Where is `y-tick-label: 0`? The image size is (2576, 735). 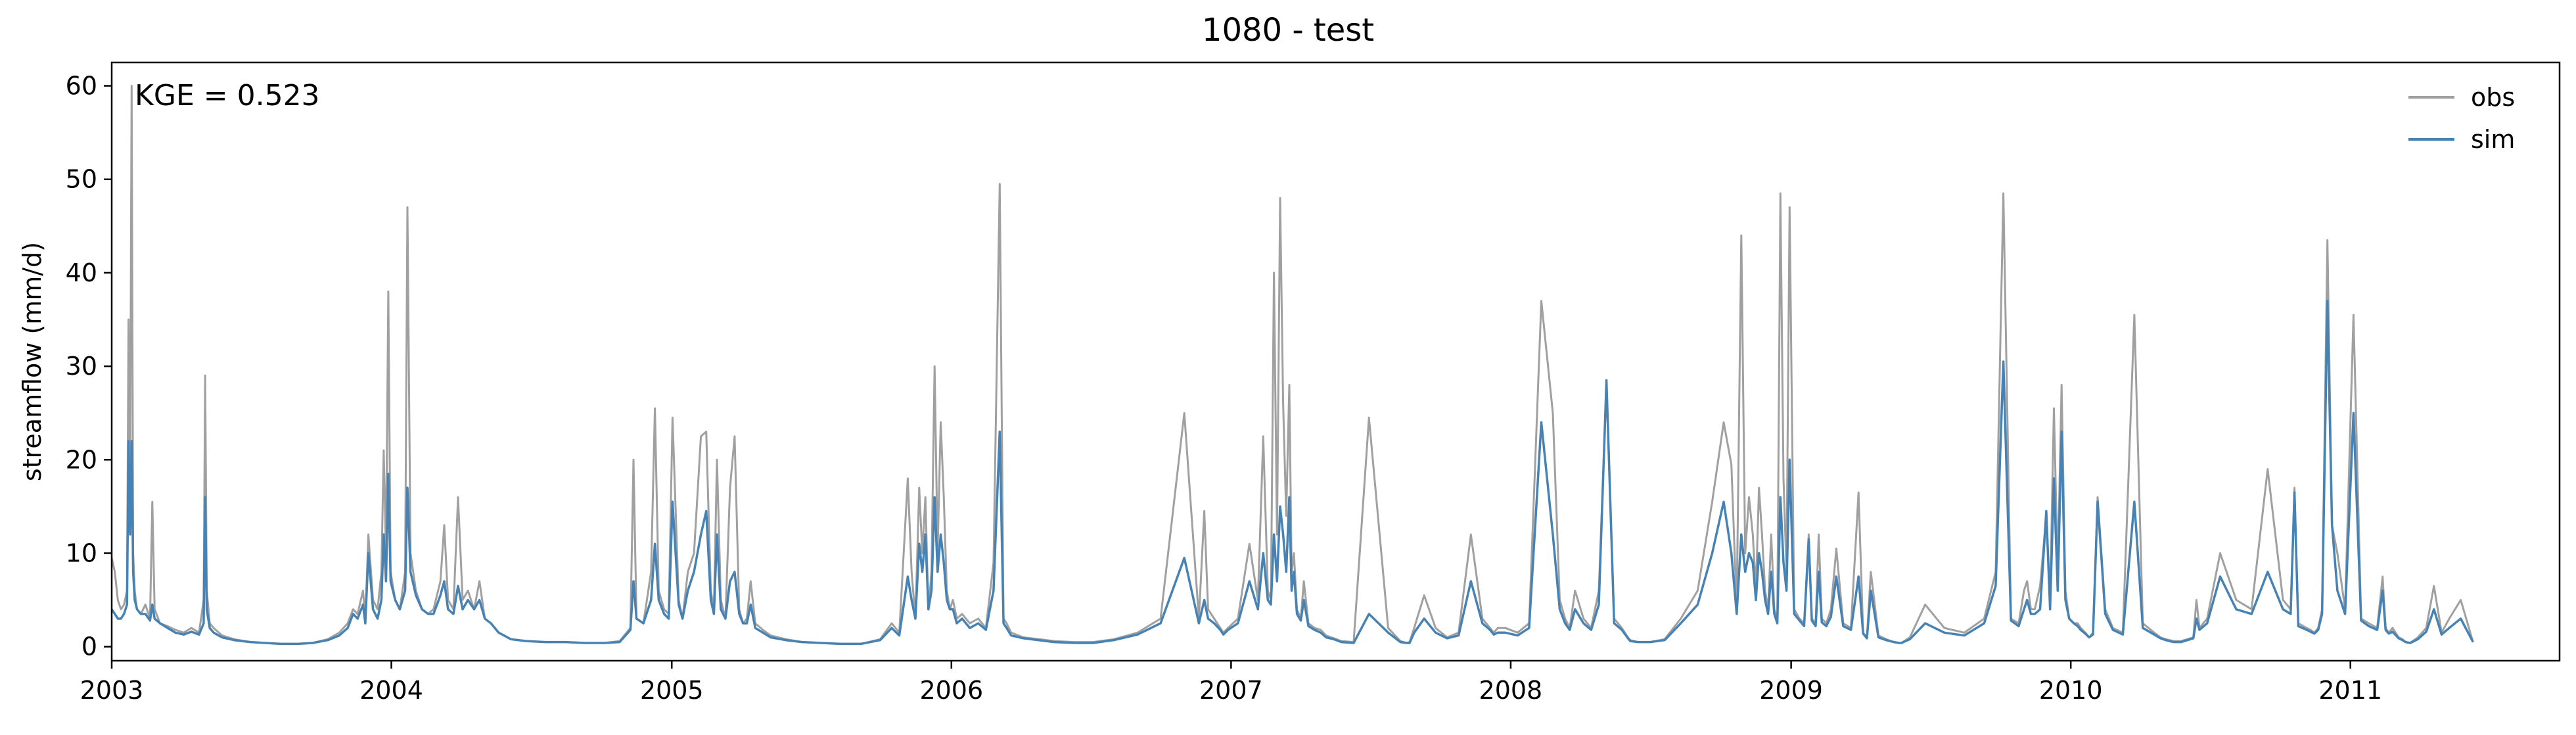 y-tick-label: 0 is located at coordinates (89, 646).